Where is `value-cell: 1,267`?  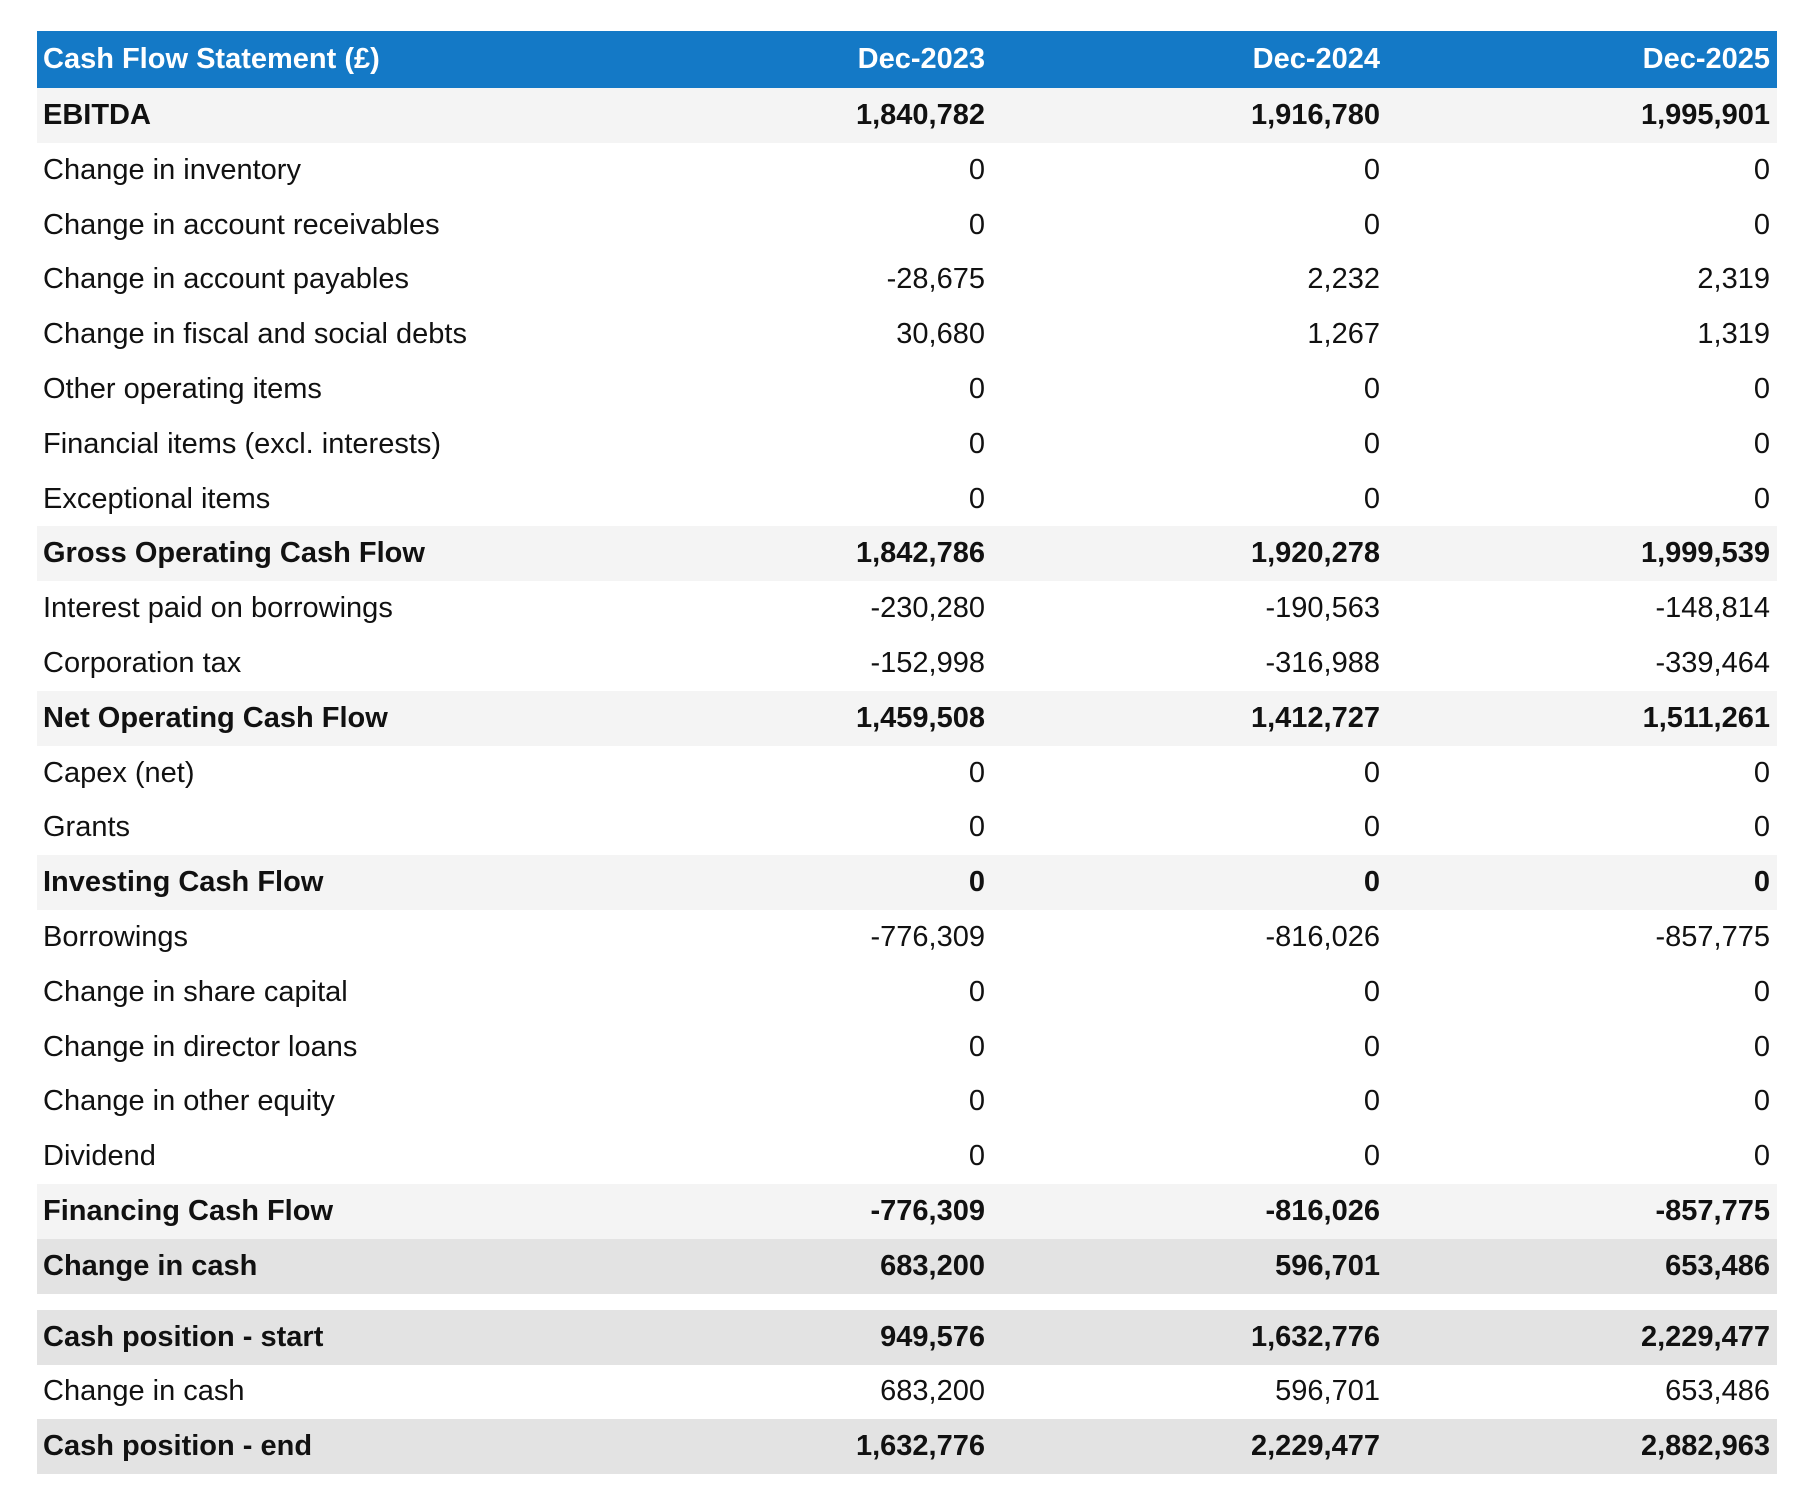 value-cell: 1,267 is located at coordinates (1343, 334).